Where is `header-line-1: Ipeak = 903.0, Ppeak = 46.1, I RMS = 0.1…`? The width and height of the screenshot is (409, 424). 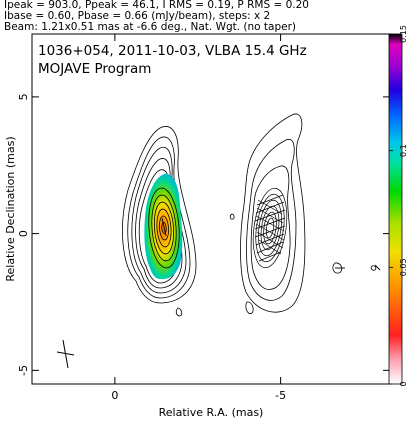
header-line-1: Ipeak = 903.0, Ppeak = 46.1, I RMS = 0.1… is located at coordinates (156, 5).